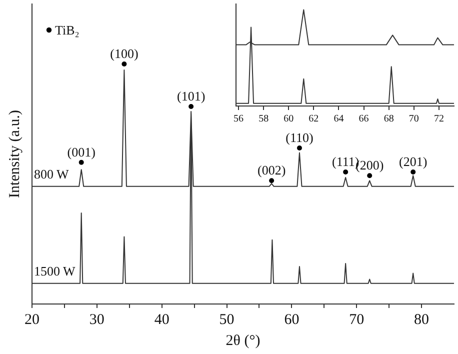 Image resolution: width=458 pixels, height=354 pixels. Describe the element at coordinates (162, 320) in the screenshot. I see `x-tick-label: 40` at that location.